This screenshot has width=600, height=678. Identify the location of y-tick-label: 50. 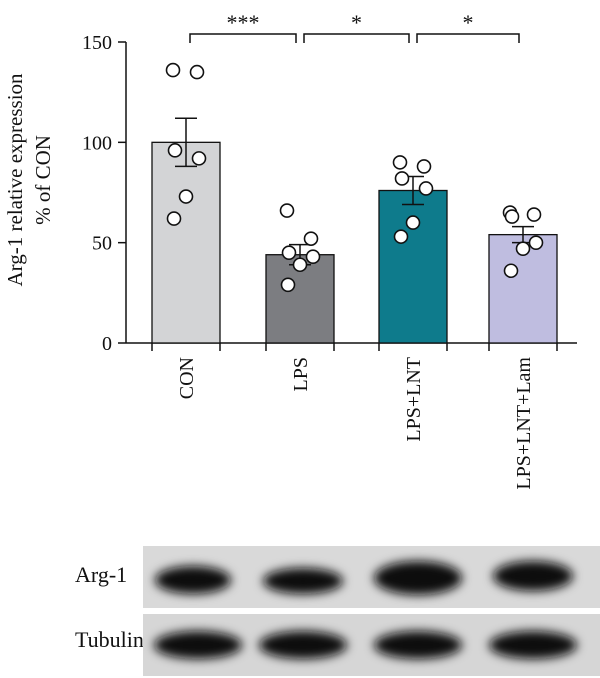
(102, 244).